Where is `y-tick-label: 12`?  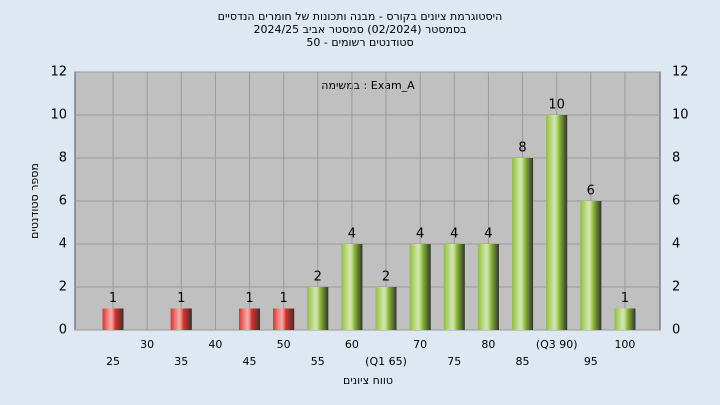 y-tick-label: 12 is located at coordinates (58, 72).